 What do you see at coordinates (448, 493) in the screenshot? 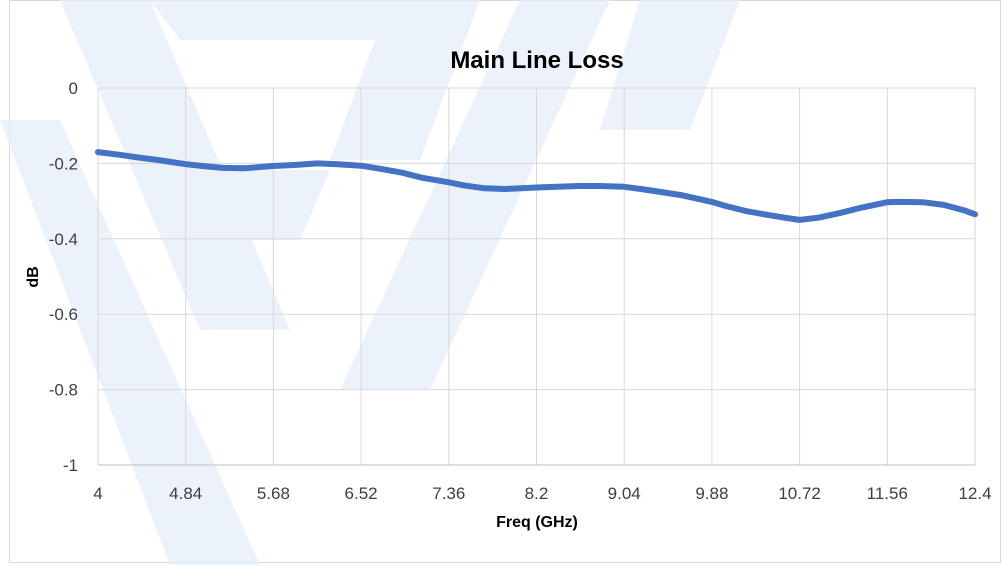
I see `x-tick-label: 7.36` at bounding box center [448, 493].